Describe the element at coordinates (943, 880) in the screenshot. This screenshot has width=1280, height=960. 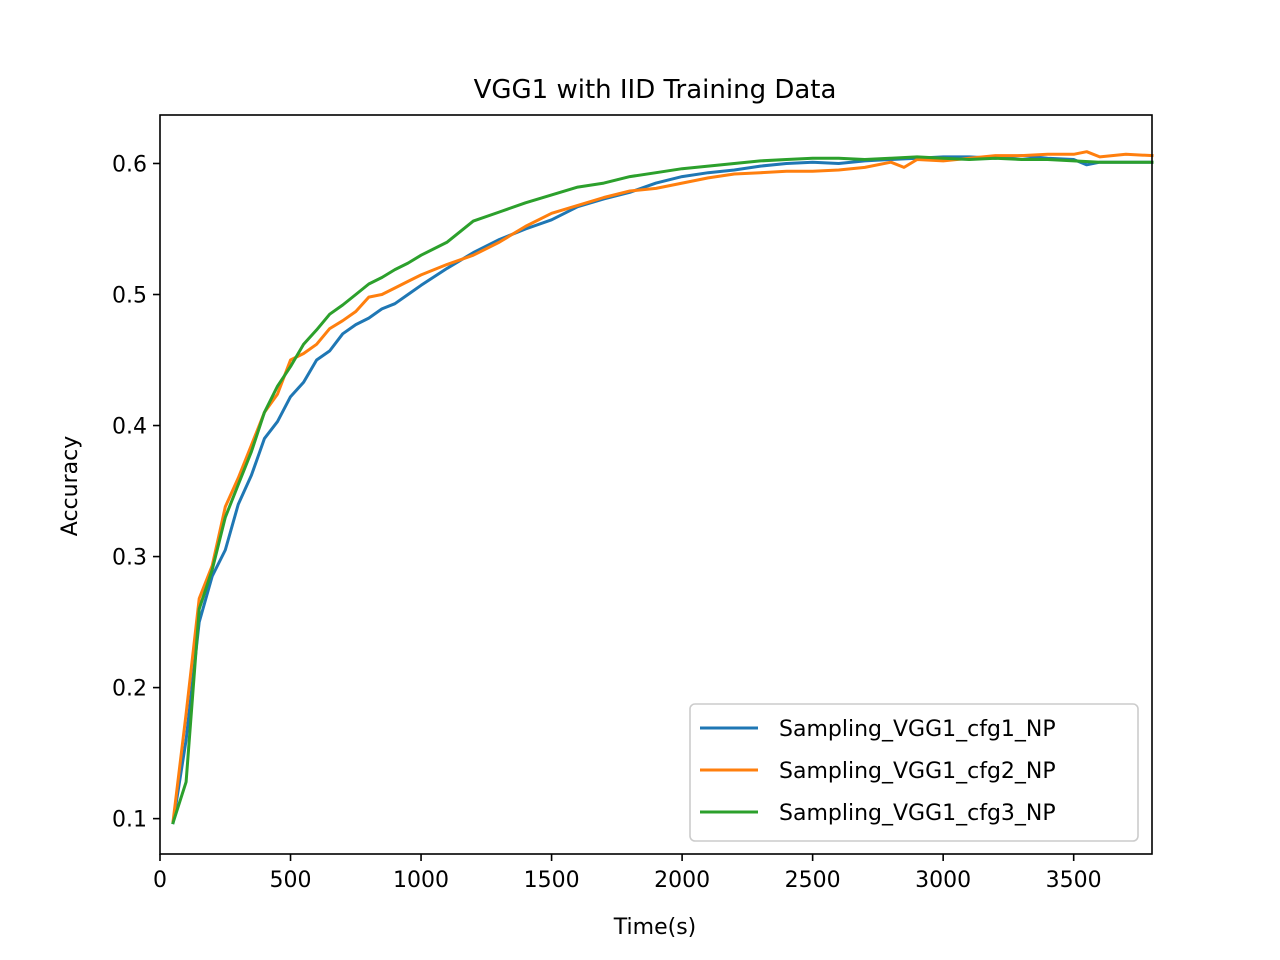
I see `x-tick-label: 3000` at that location.